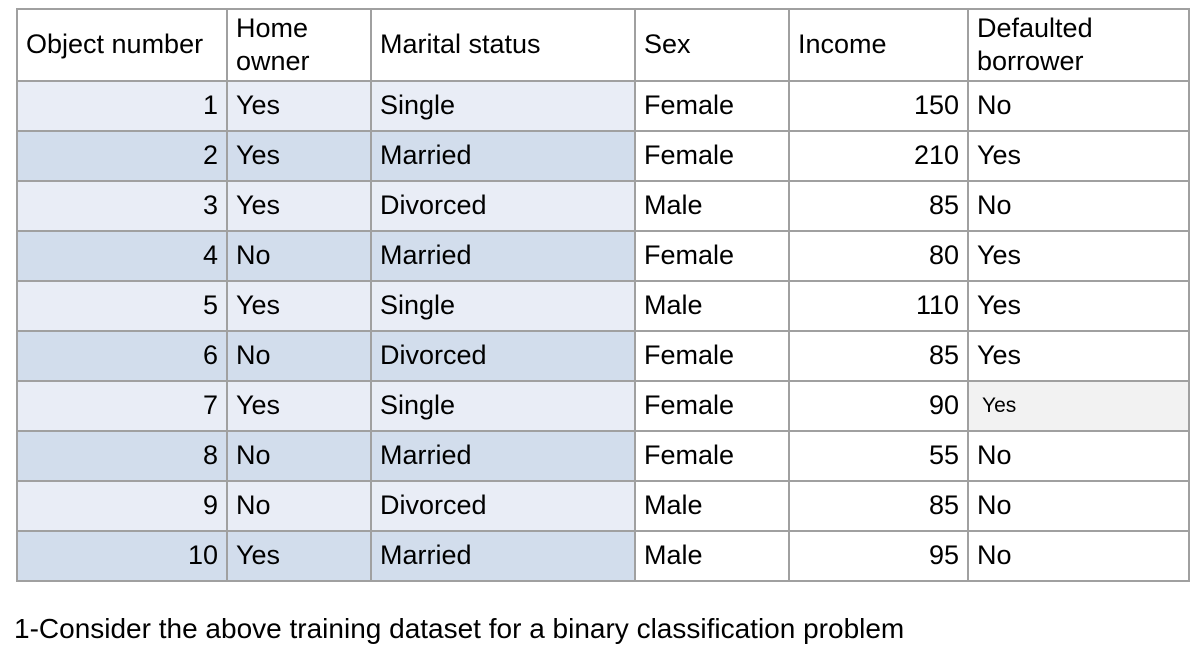 This screenshot has width=1204, height=654. Describe the element at coordinates (878, 405) in the screenshot. I see `cell-income: 90` at that location.